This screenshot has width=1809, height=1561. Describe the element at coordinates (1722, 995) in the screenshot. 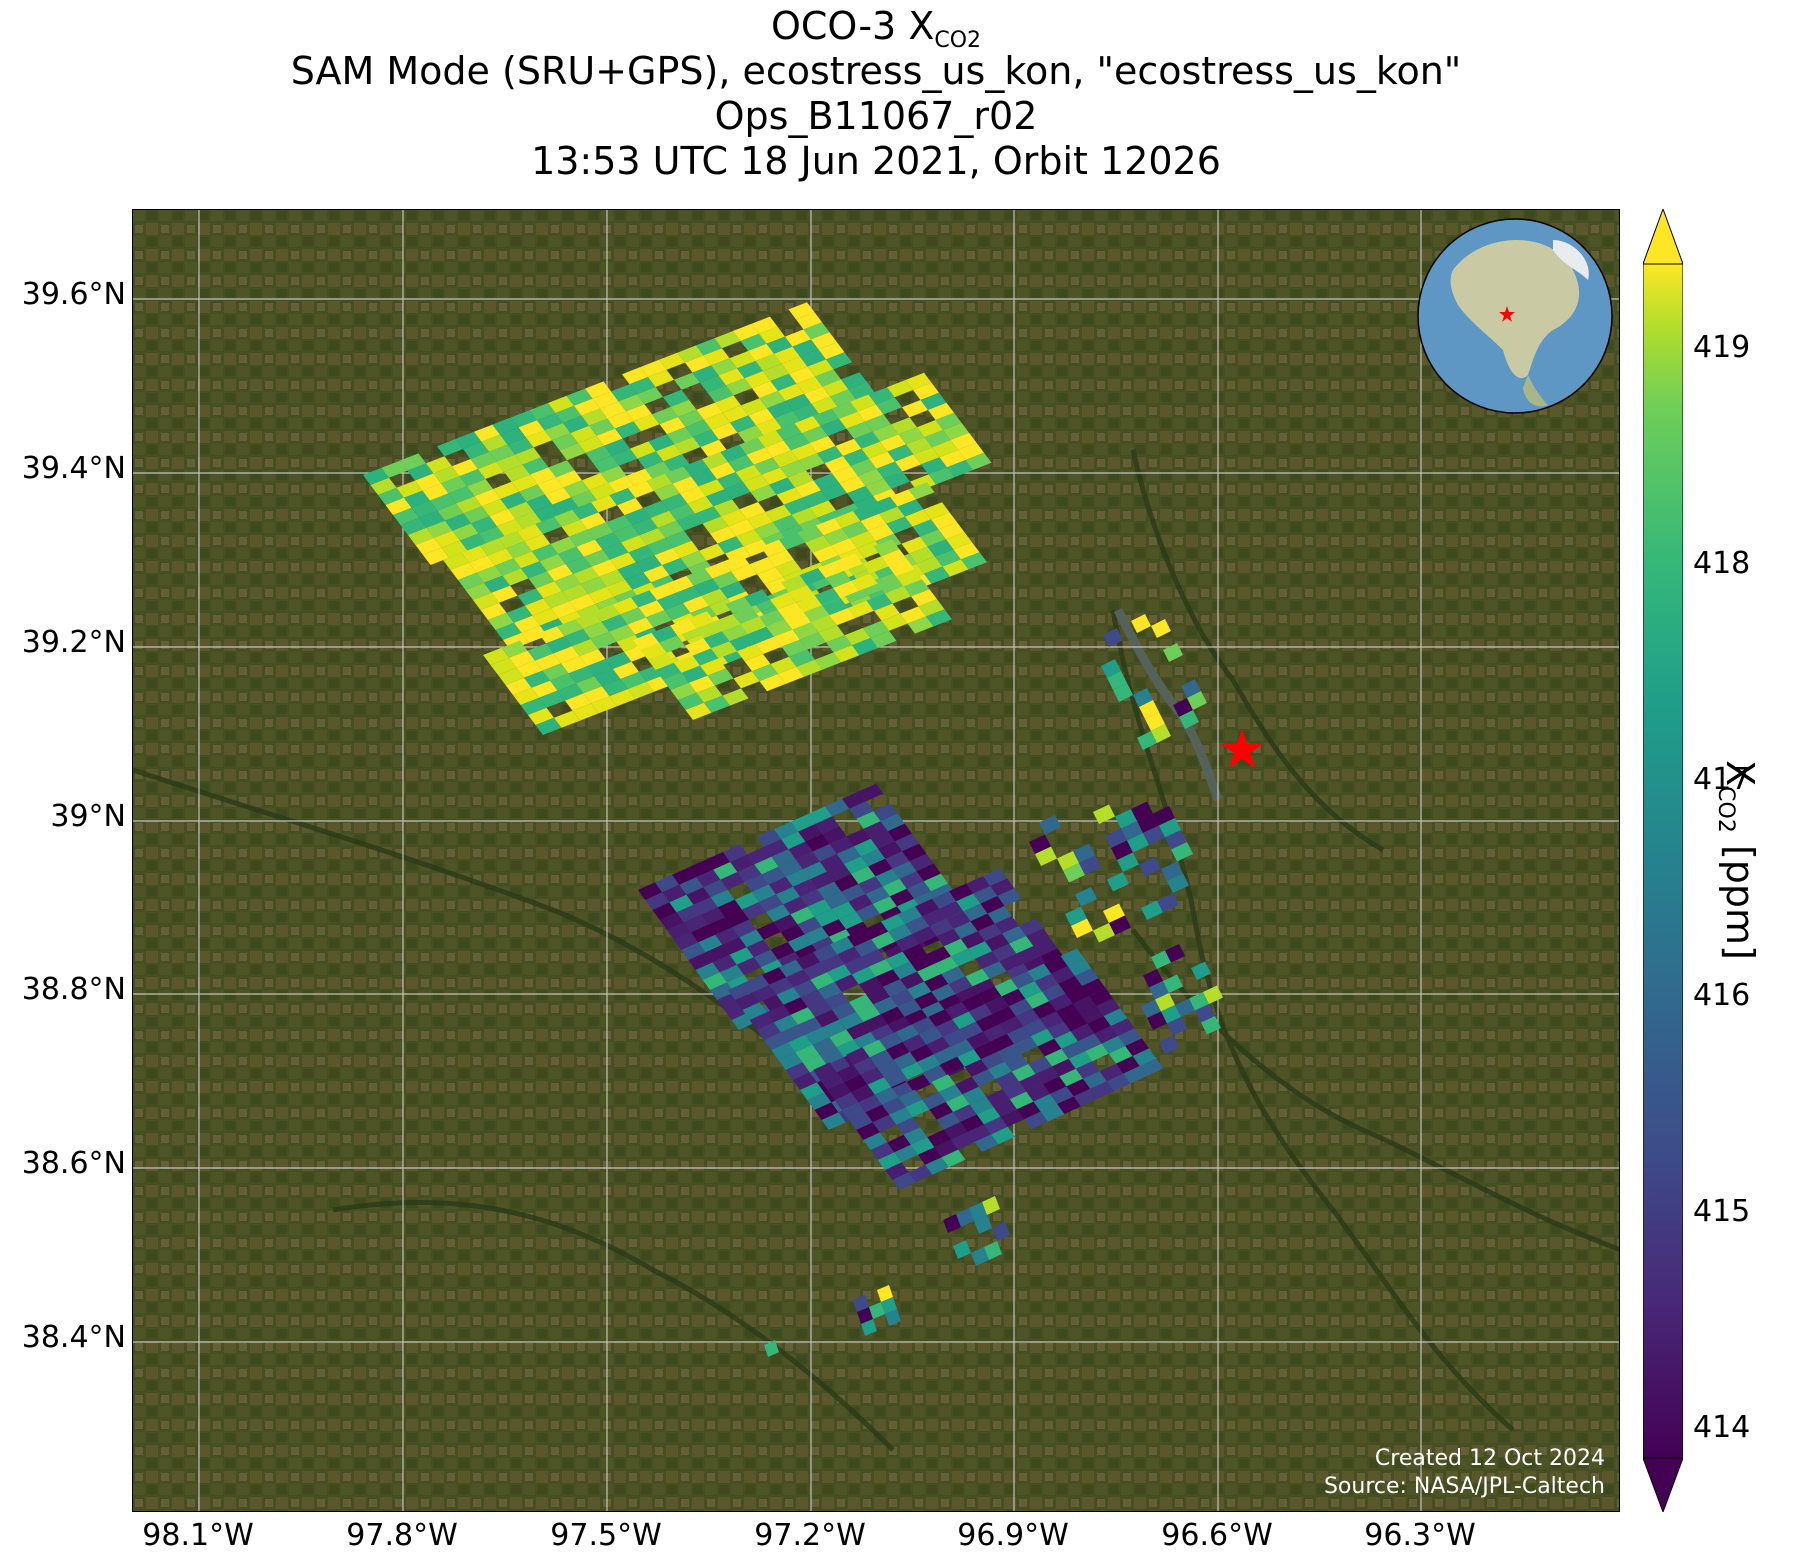

I see `colorbar-tick-label: 416` at that location.